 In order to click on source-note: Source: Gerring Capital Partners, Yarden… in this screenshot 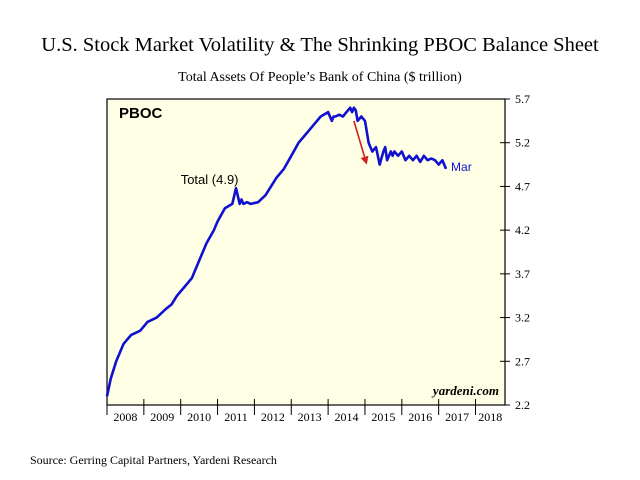, I will do `click(153, 460)`.